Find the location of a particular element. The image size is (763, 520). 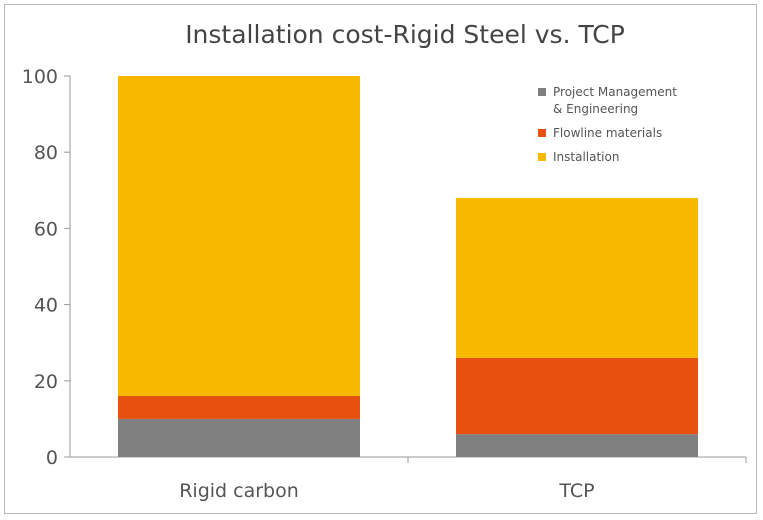

x-tick-label: TCP is located at coordinates (576, 491).